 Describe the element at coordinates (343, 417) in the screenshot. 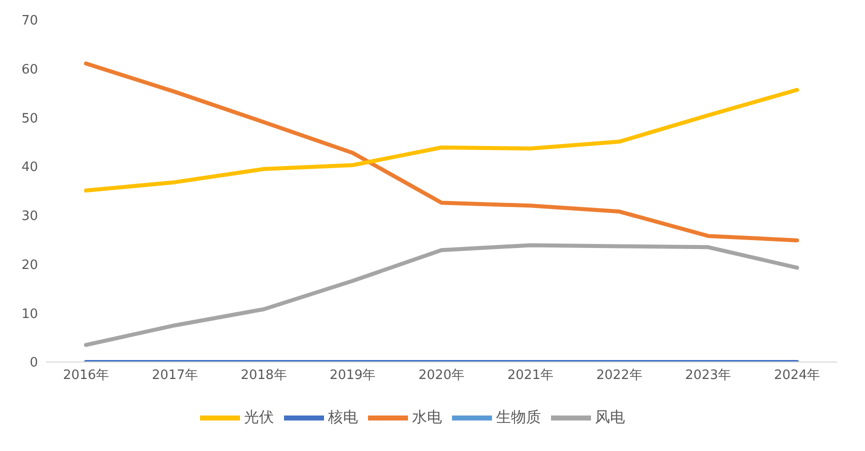

I see `legend-label: 核电` at that location.